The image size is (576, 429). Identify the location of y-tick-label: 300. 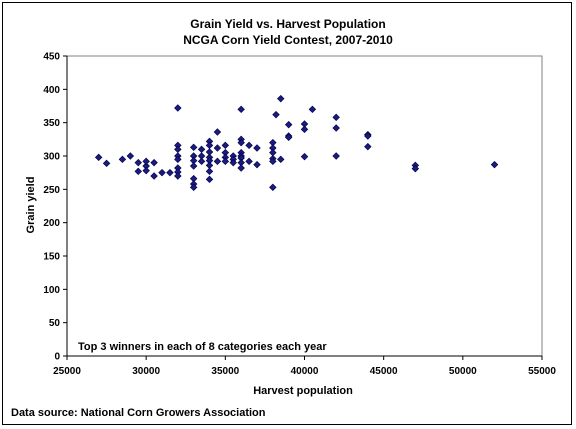
(51, 157).